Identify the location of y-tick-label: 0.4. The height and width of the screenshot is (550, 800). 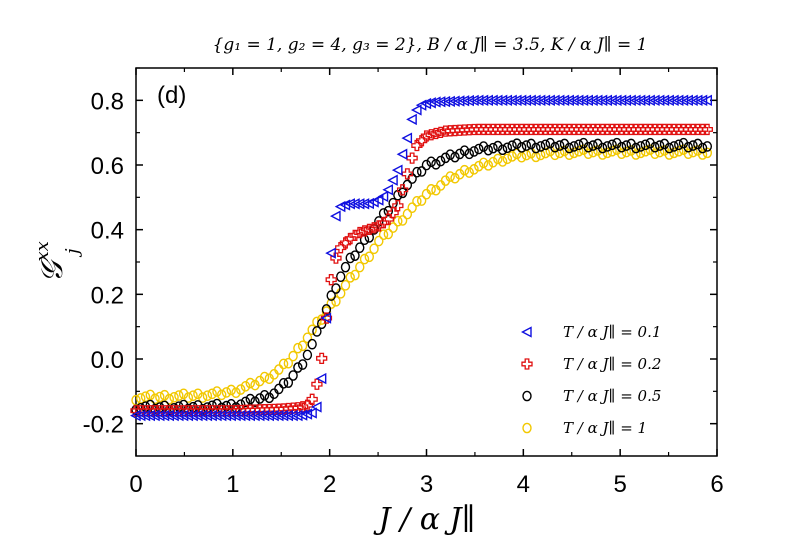
(107, 231).